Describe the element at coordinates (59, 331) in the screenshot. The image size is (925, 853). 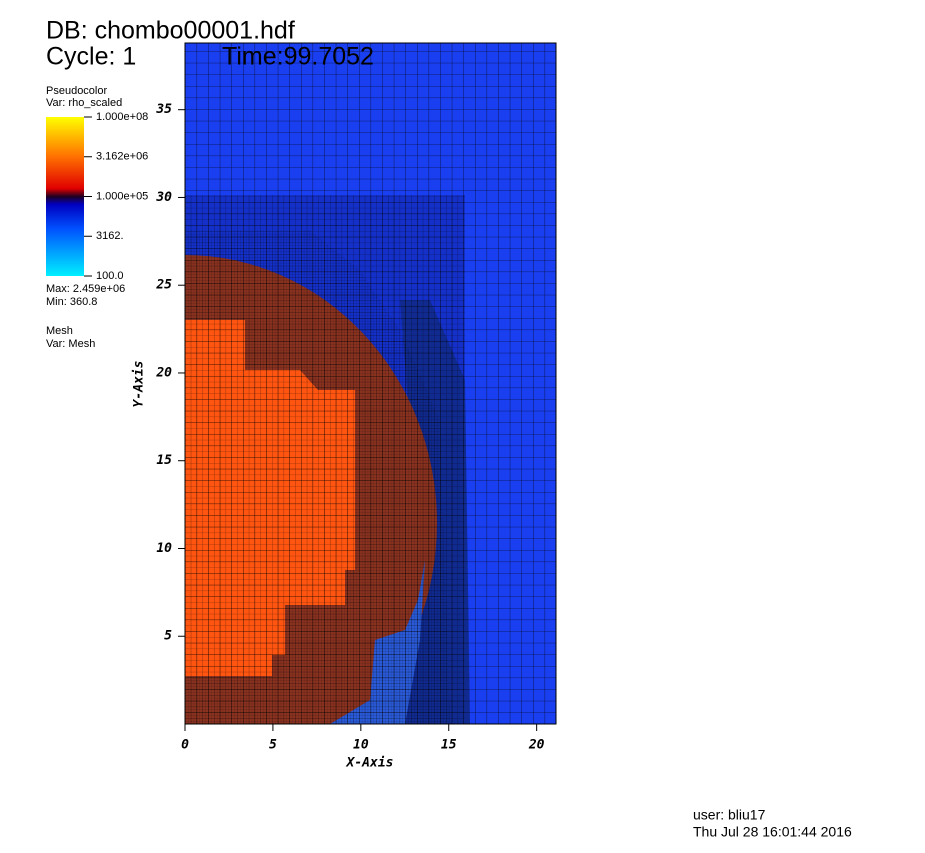
I see `mesh-name: Mesh` at that location.